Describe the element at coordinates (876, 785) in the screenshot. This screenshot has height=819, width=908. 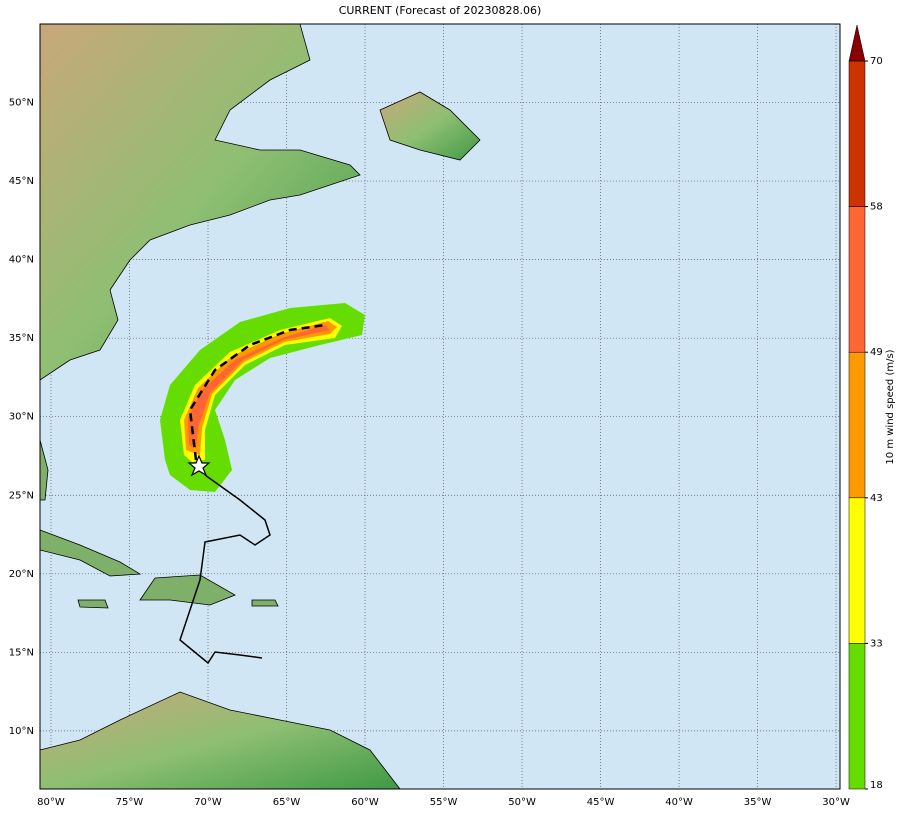
I see `colorbar-tick-label: 18` at that location.